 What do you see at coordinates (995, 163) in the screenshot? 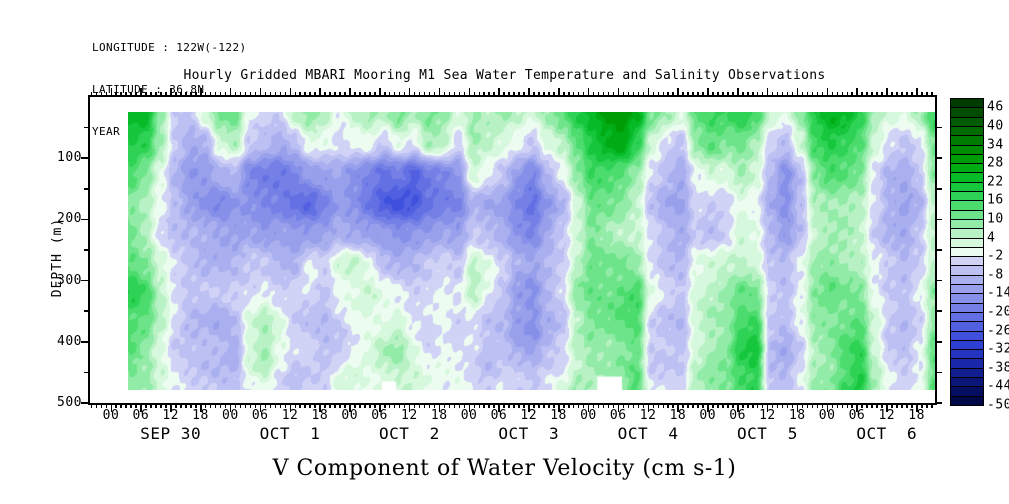
I see `colorbar-tick-label: 28` at bounding box center [995, 163].